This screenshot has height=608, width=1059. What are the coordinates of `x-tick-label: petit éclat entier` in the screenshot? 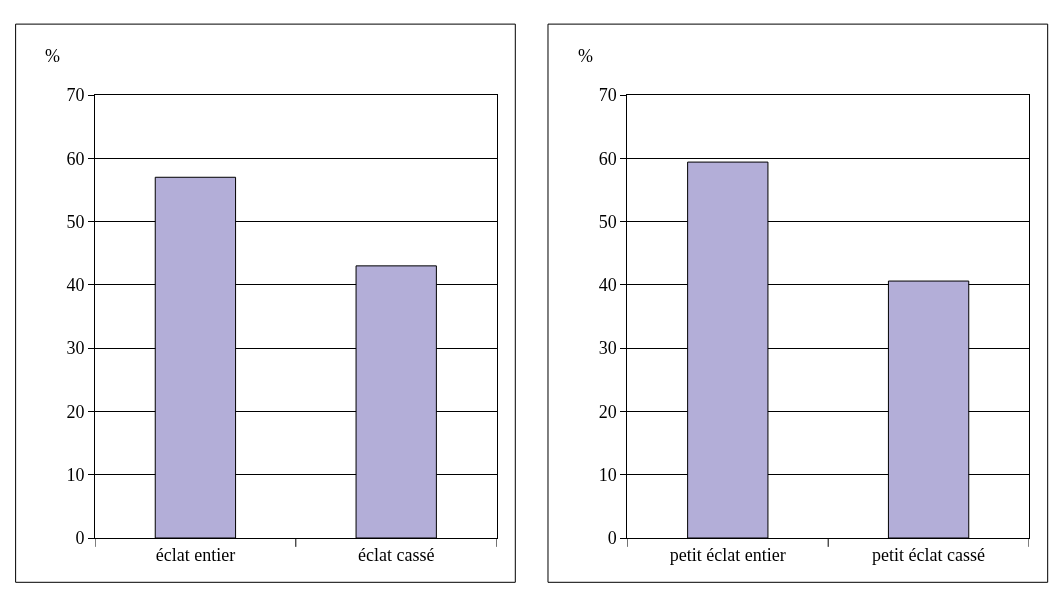 It's located at (727, 554).